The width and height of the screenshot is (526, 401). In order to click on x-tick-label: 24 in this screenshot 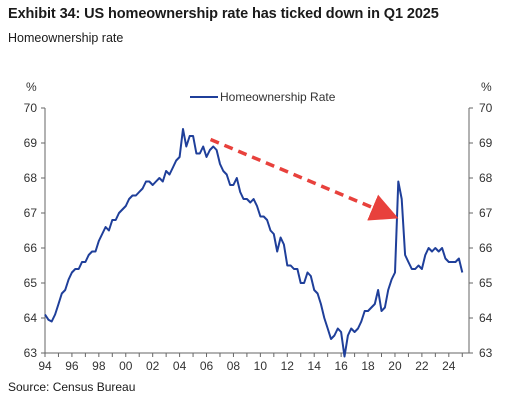, I will do `click(449, 366)`.